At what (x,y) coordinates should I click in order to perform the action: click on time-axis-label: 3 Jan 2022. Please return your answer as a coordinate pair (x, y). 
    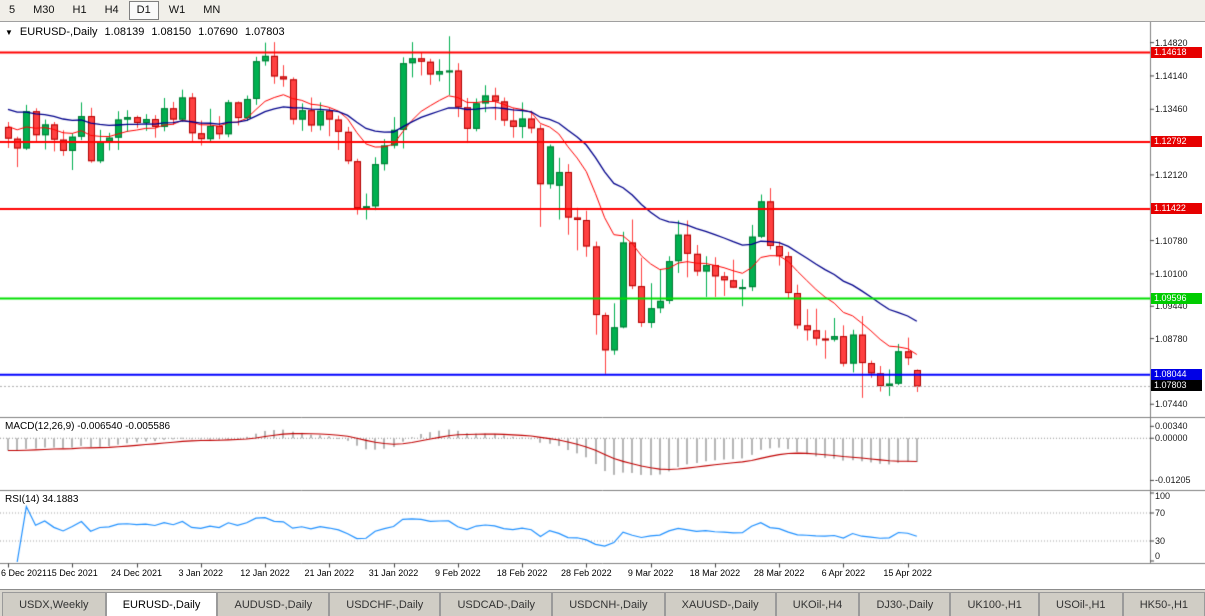
    Looking at the image, I should click on (201, 573).